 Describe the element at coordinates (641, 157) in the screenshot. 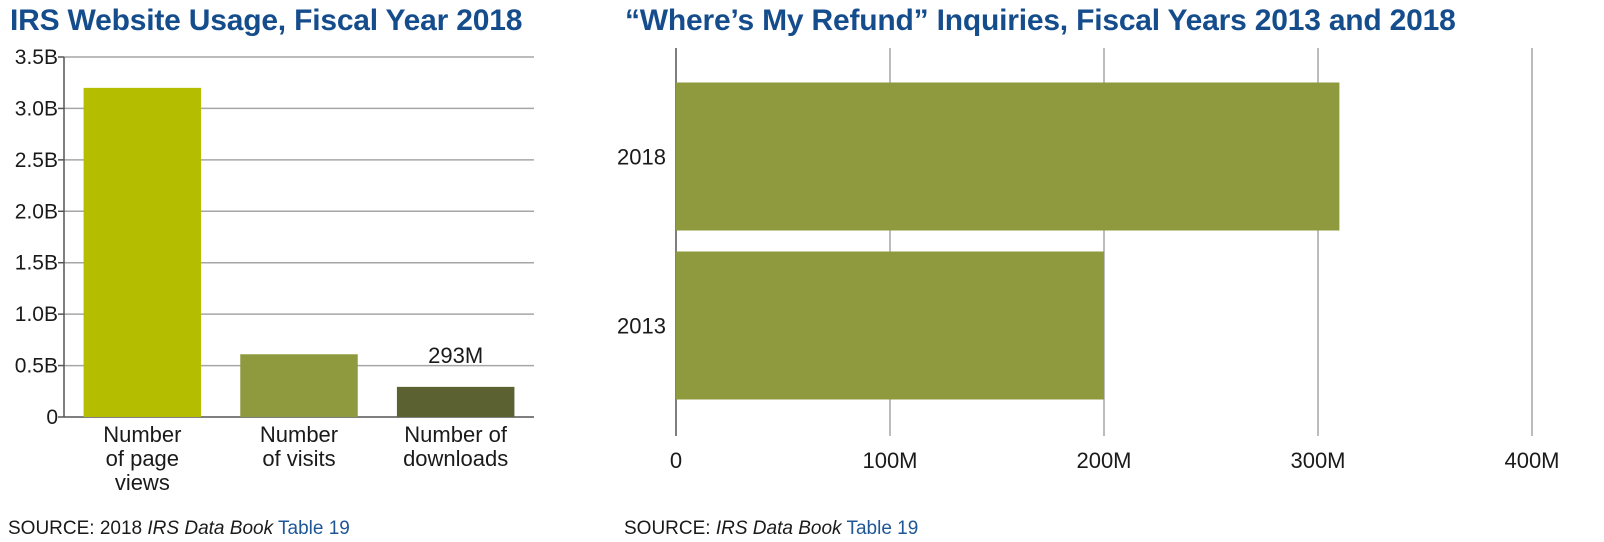

I see `y-category-label: 2018` at that location.